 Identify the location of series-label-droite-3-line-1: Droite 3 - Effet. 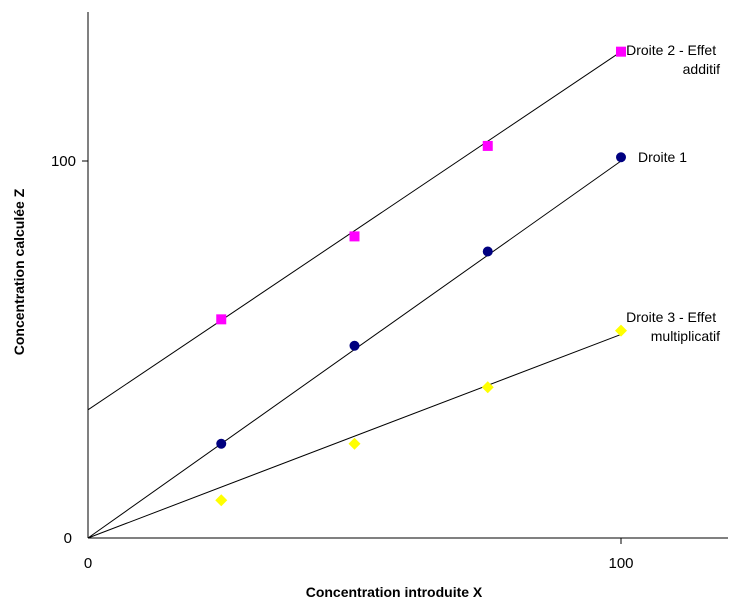
(671, 317).